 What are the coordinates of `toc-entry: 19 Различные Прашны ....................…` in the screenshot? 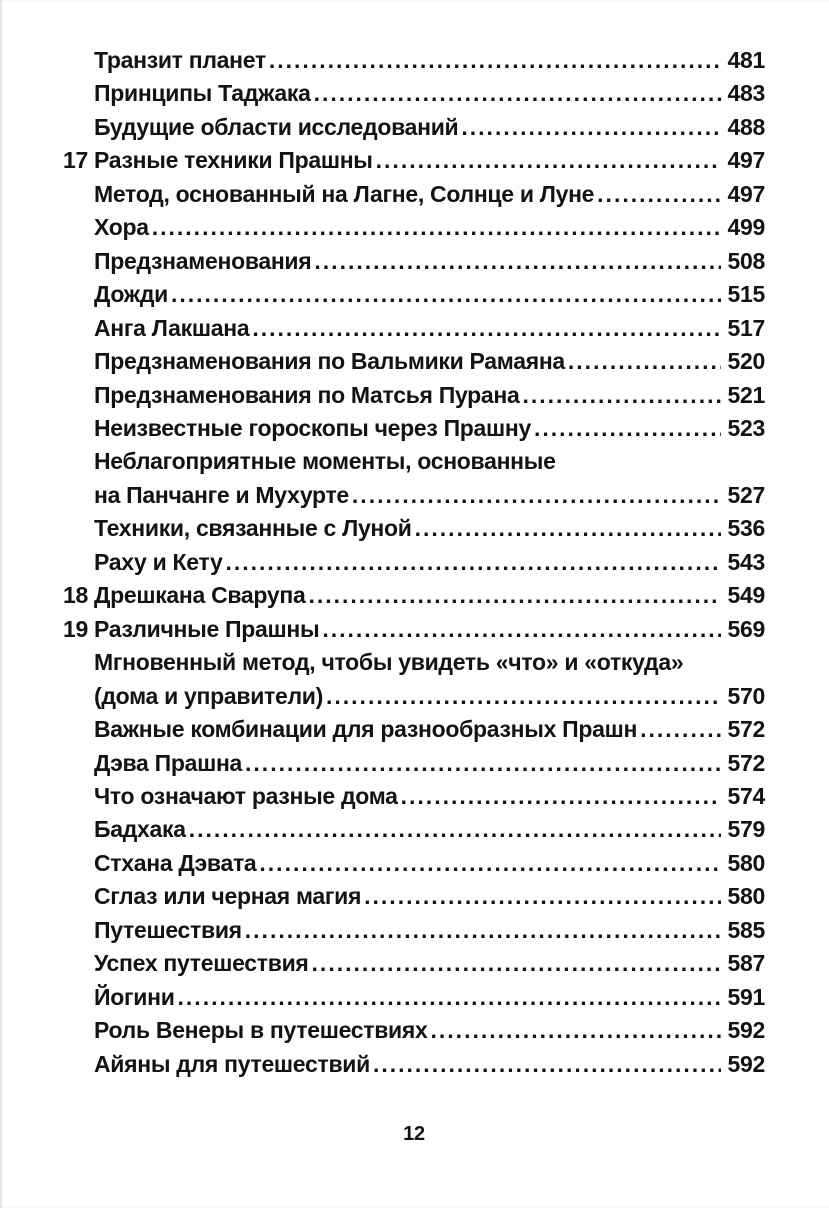 It's located at (414, 629).